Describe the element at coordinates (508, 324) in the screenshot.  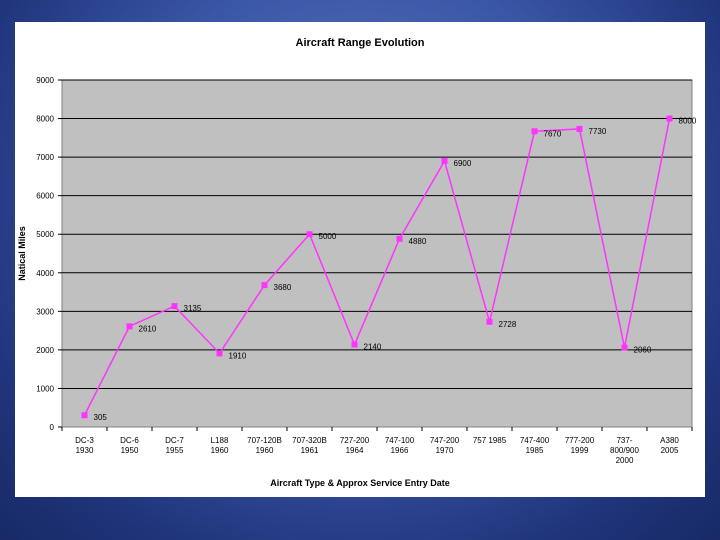
I see `data-label: 2728` at that location.